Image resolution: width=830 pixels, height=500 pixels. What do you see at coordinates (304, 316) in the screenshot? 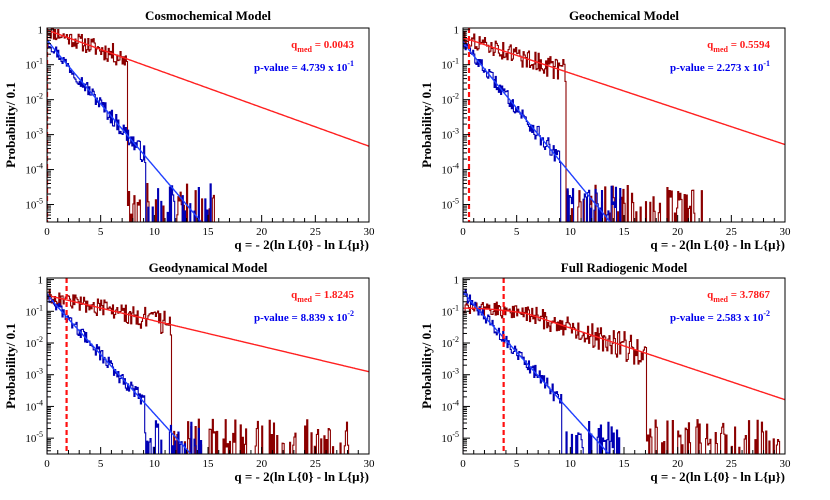
I see `pvalue-annotation: p-value = 8.839 x 10-2` at bounding box center [304, 316].